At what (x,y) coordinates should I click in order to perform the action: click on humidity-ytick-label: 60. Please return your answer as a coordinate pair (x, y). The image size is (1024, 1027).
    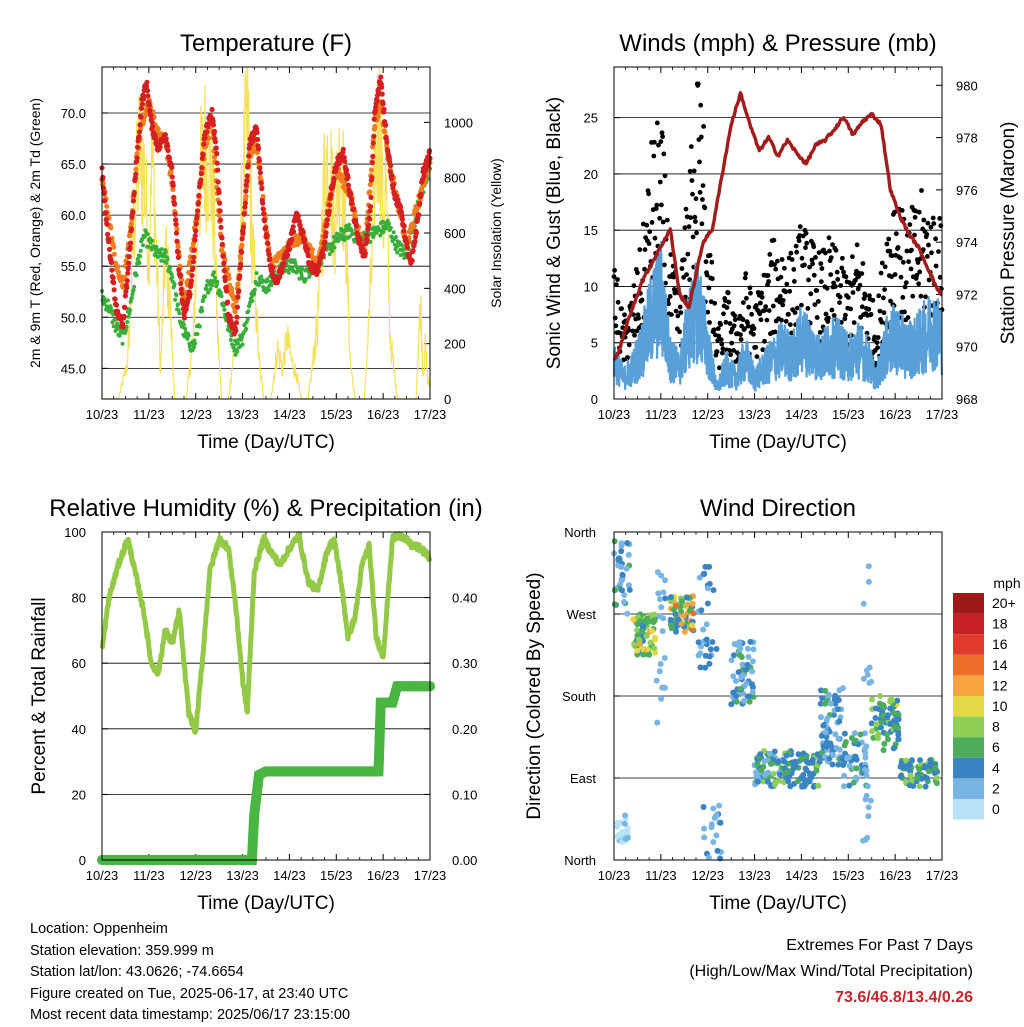
    Looking at the image, I should click on (79, 663).